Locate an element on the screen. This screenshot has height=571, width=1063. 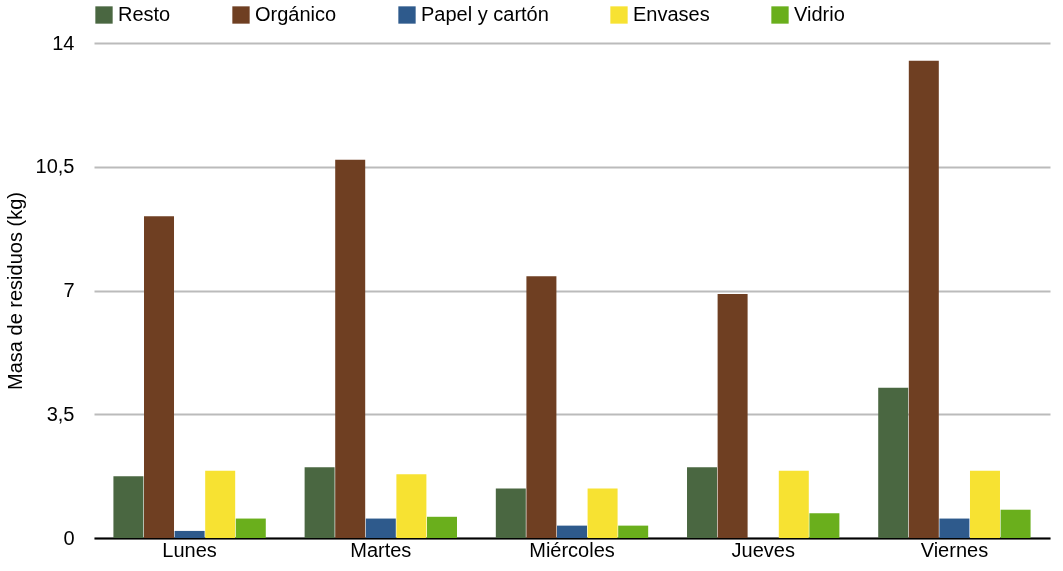
x-tick-label: Lunes is located at coordinates (189, 549).